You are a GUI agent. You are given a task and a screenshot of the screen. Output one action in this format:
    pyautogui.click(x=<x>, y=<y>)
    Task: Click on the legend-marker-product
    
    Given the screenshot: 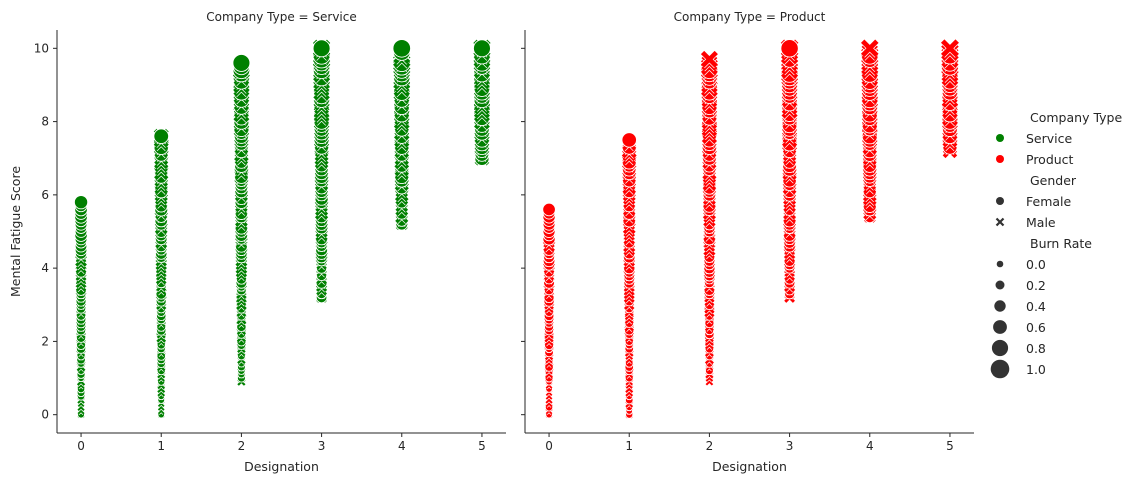 What is the action you would take?
    pyautogui.click(x=1000, y=159)
    